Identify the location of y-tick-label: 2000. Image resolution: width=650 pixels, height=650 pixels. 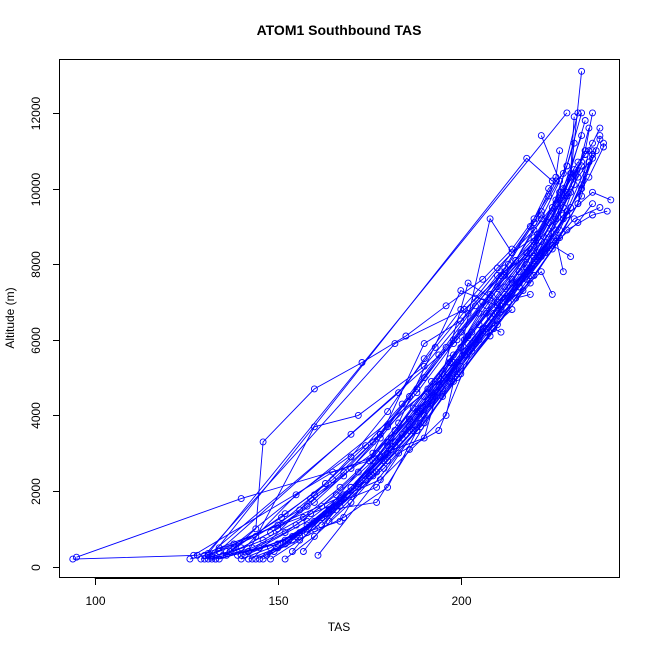
(36, 491).